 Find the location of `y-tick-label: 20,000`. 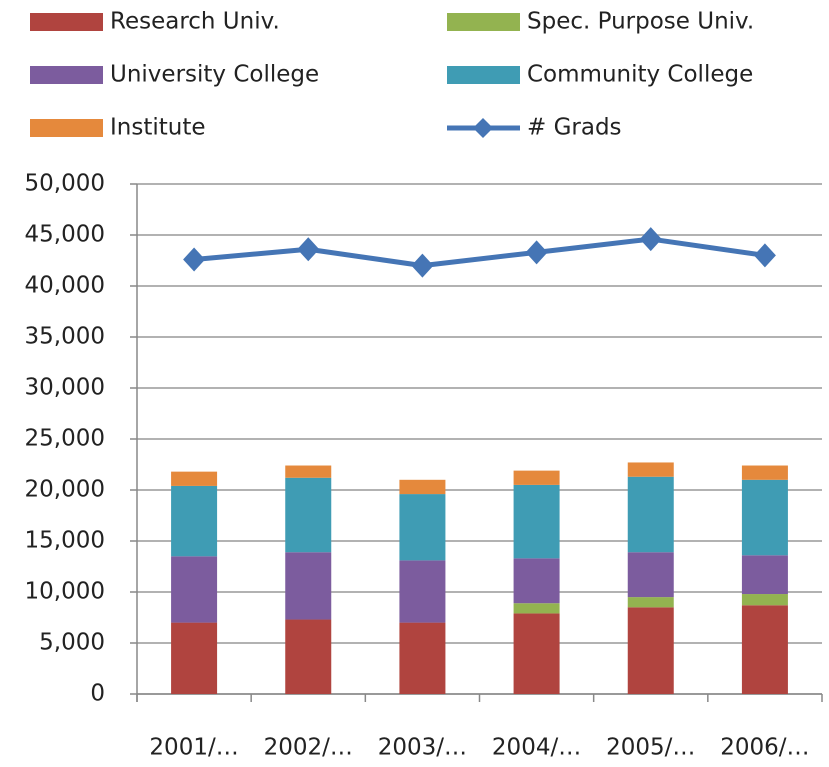

y-tick-label: 20,000 is located at coordinates (65, 490).